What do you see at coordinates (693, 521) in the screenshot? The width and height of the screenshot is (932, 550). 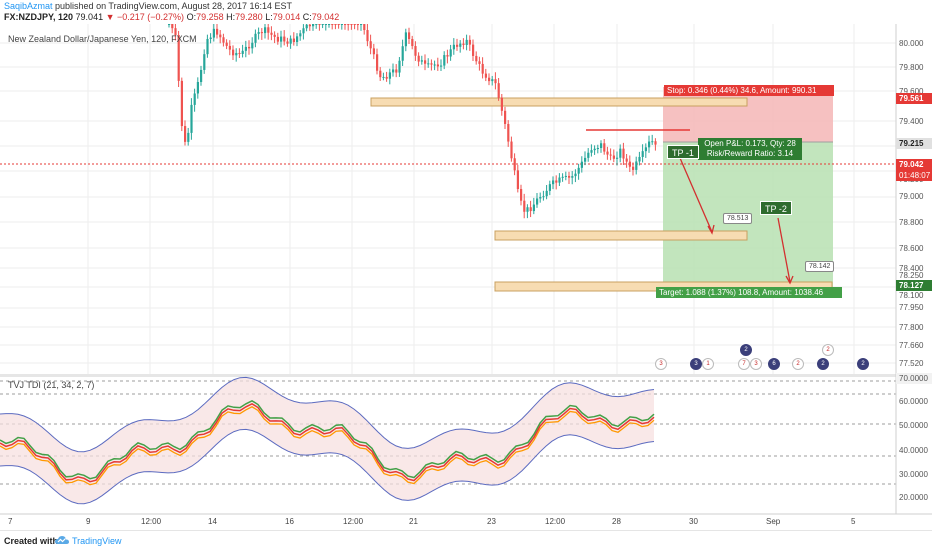 I see `time-axis-label: 30` at bounding box center [693, 521].